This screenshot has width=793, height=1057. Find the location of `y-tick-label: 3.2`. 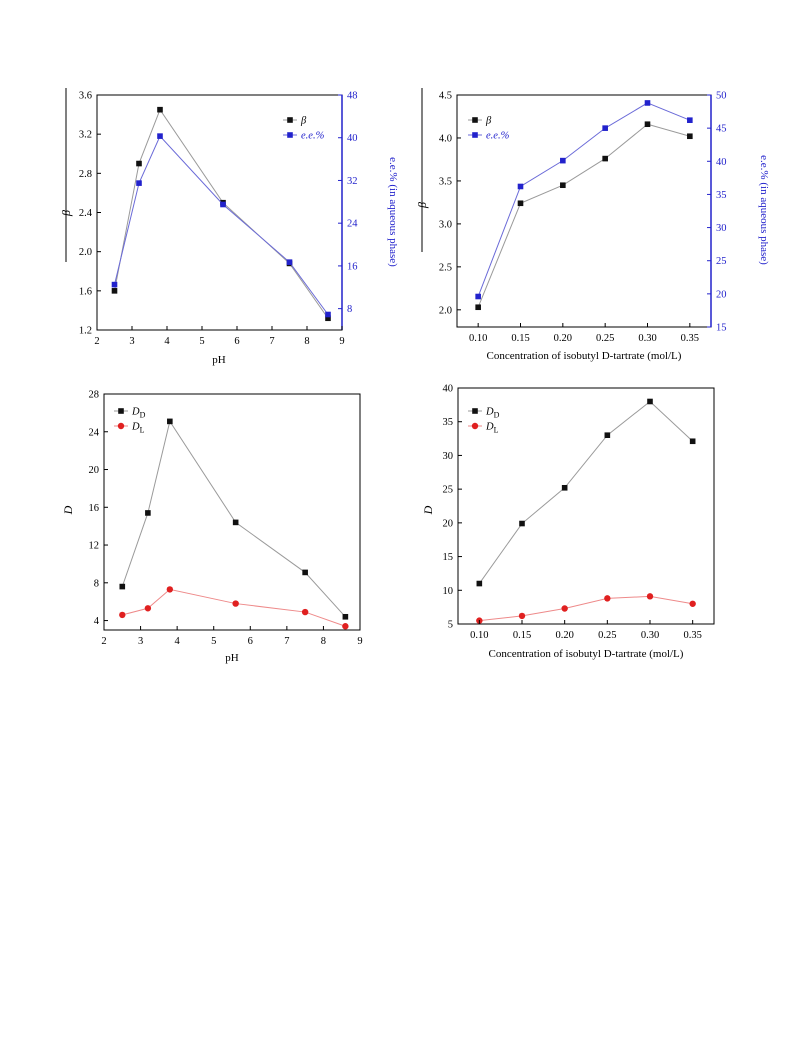

y-tick-label: 3.2 is located at coordinates (85, 135).